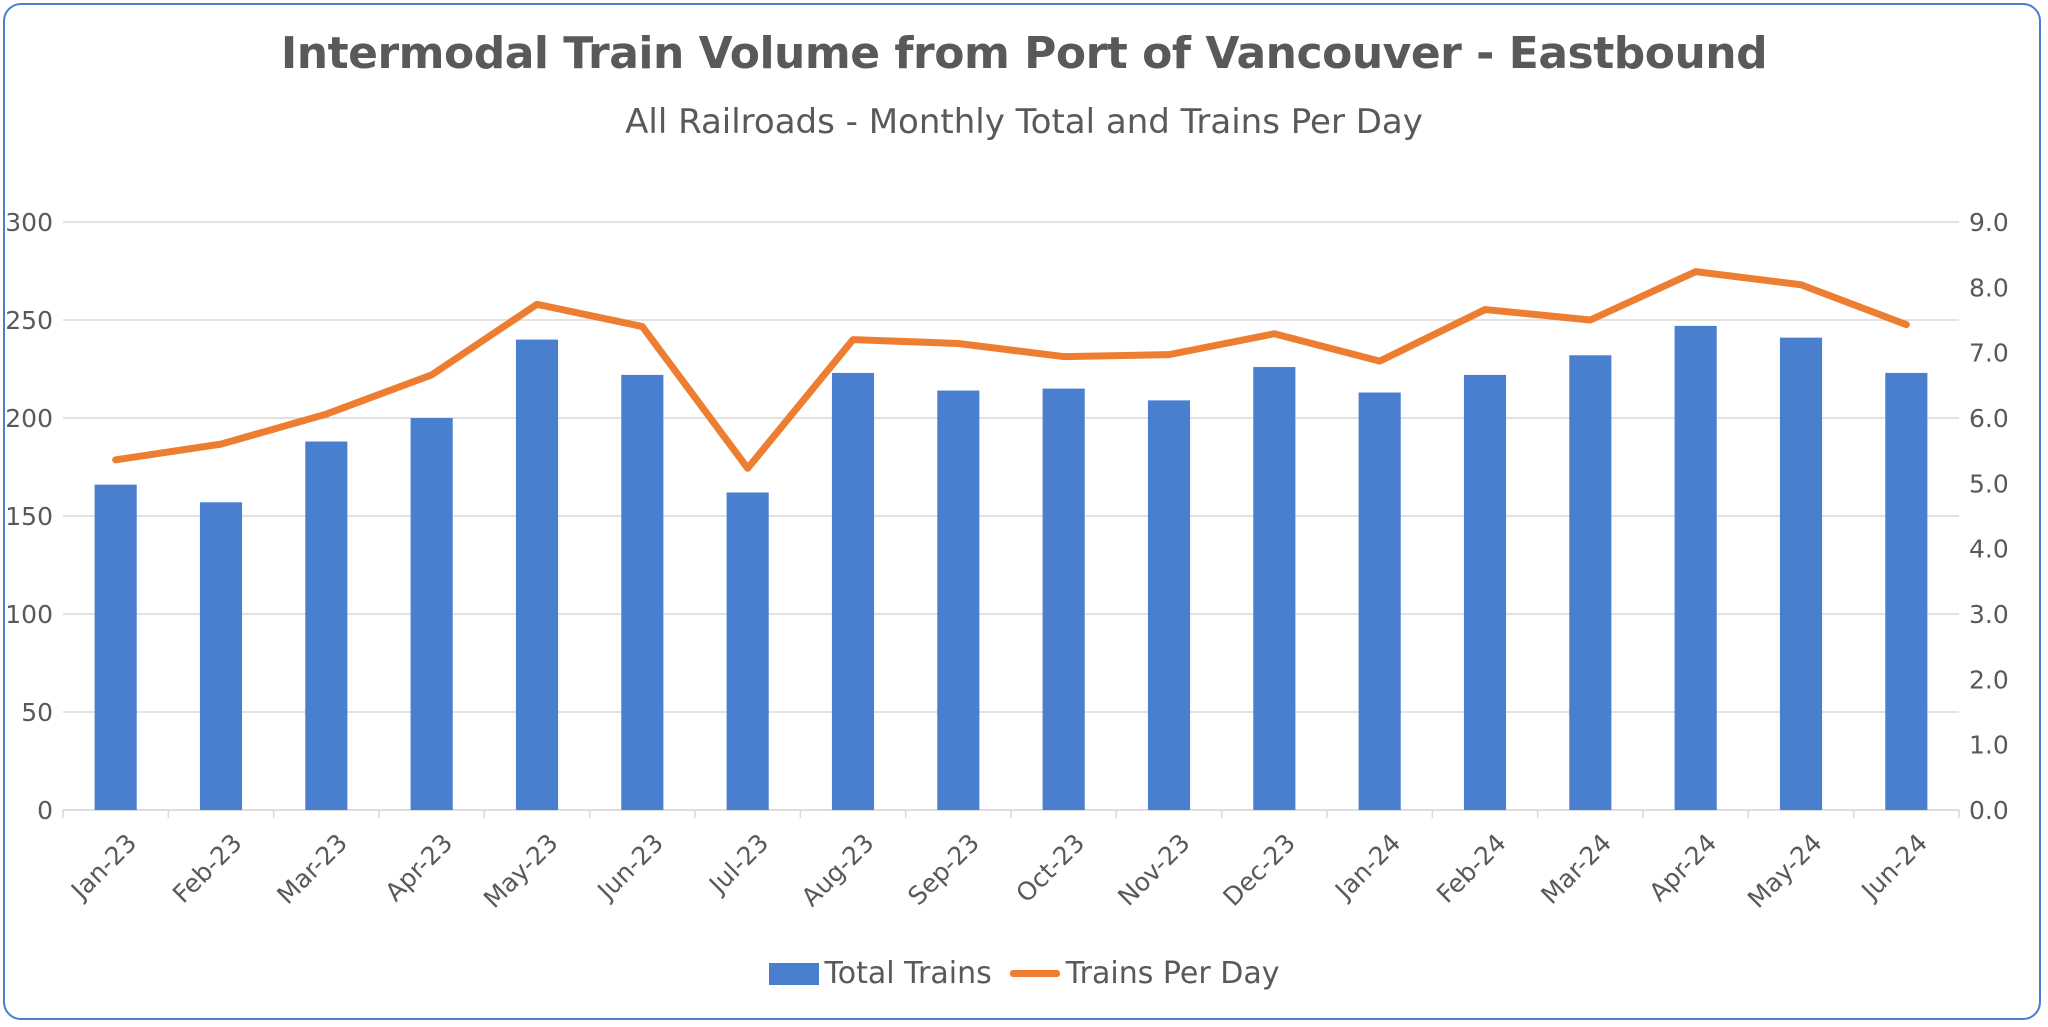 The height and width of the screenshot is (1027, 2048). What do you see at coordinates (1989, 418) in the screenshot?
I see `y-right-tick-label: 6.0` at bounding box center [1989, 418].